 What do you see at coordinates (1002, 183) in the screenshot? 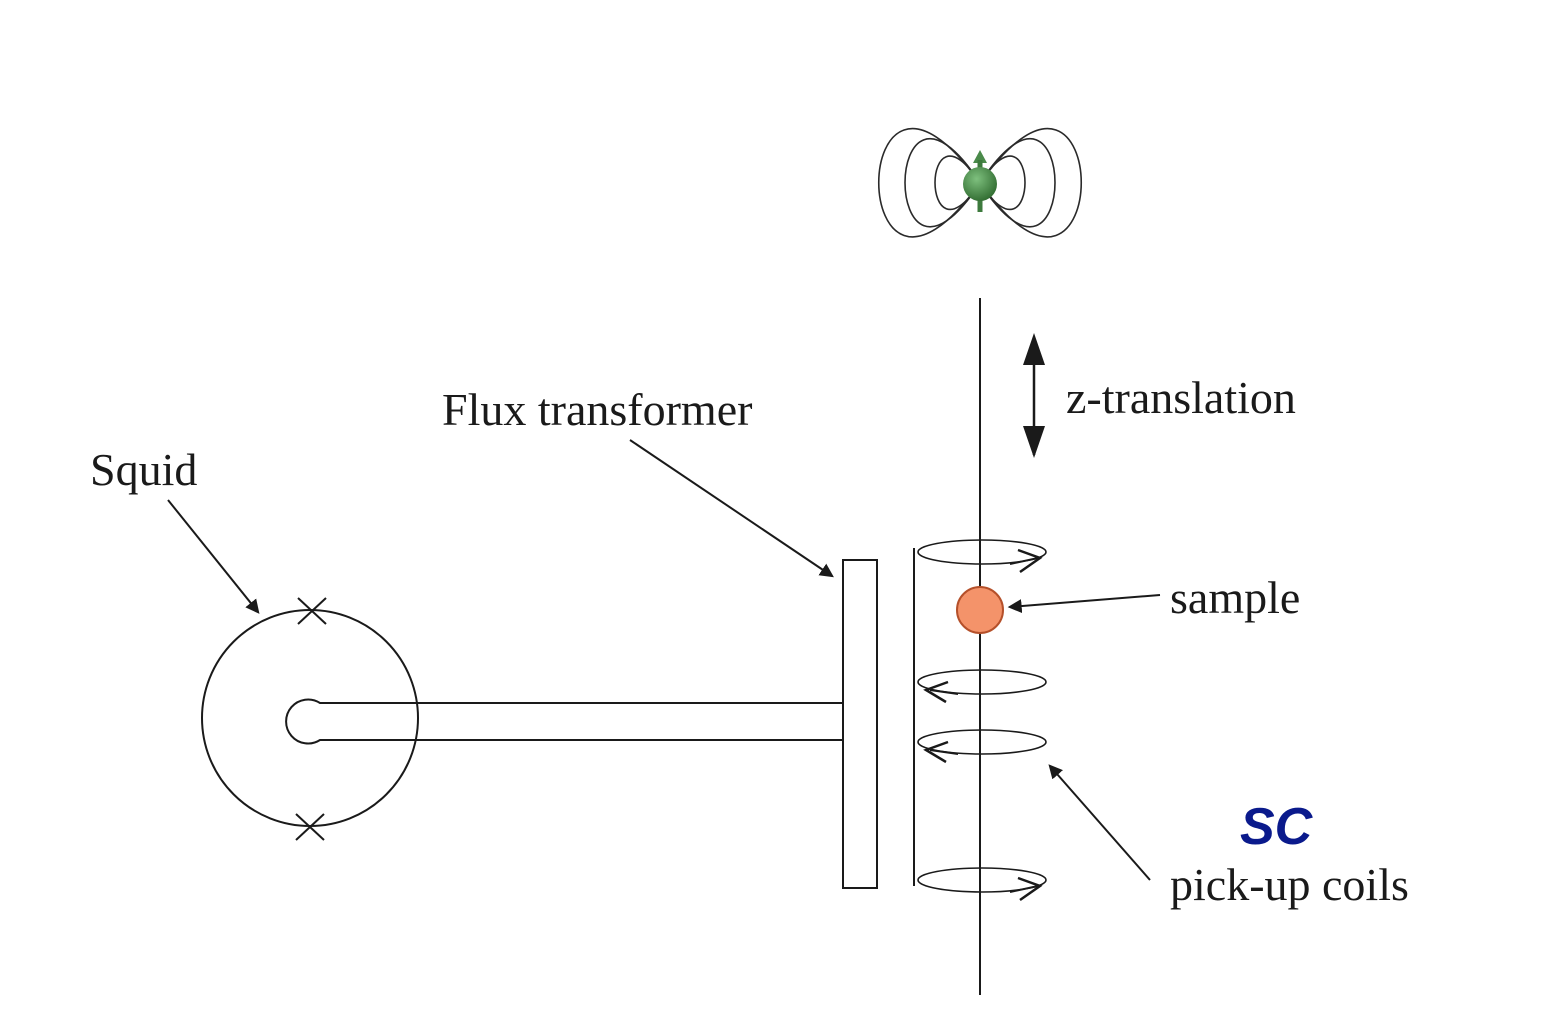
I see `field-line-inner-right` at bounding box center [1002, 183].